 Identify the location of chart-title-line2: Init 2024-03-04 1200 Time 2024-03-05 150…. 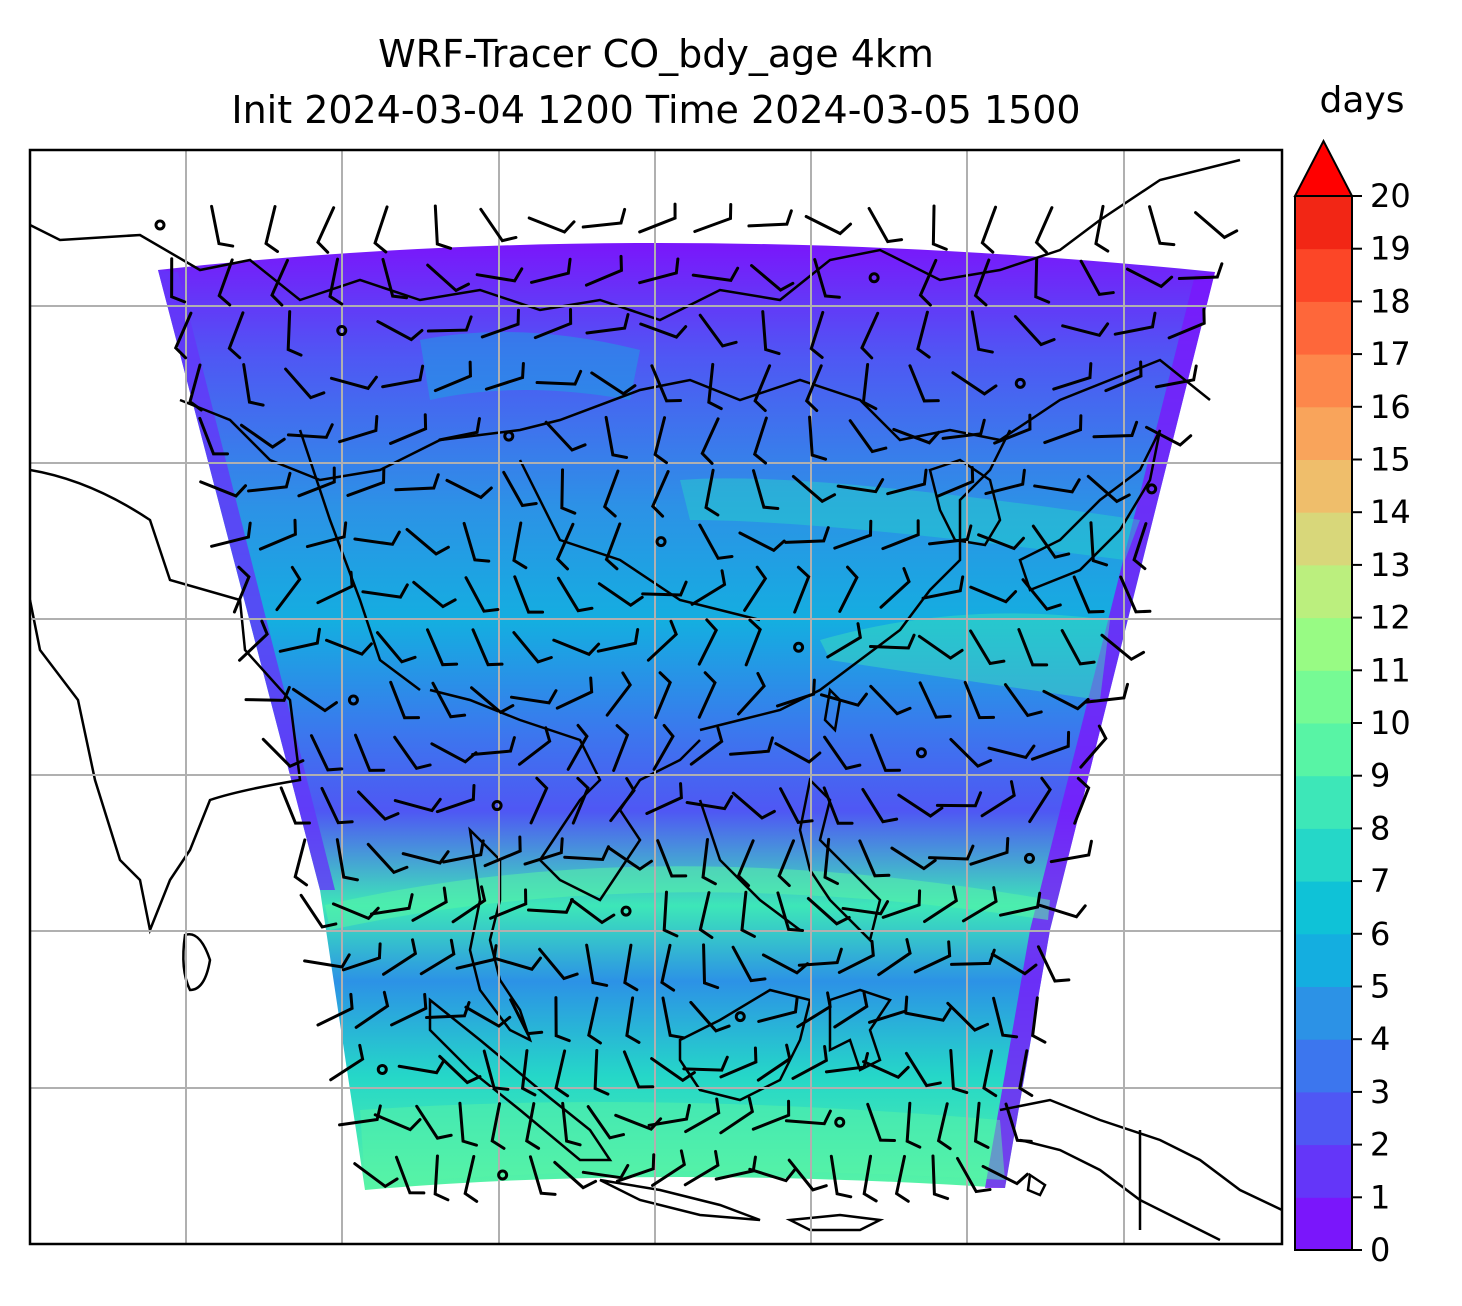
(656, 110).